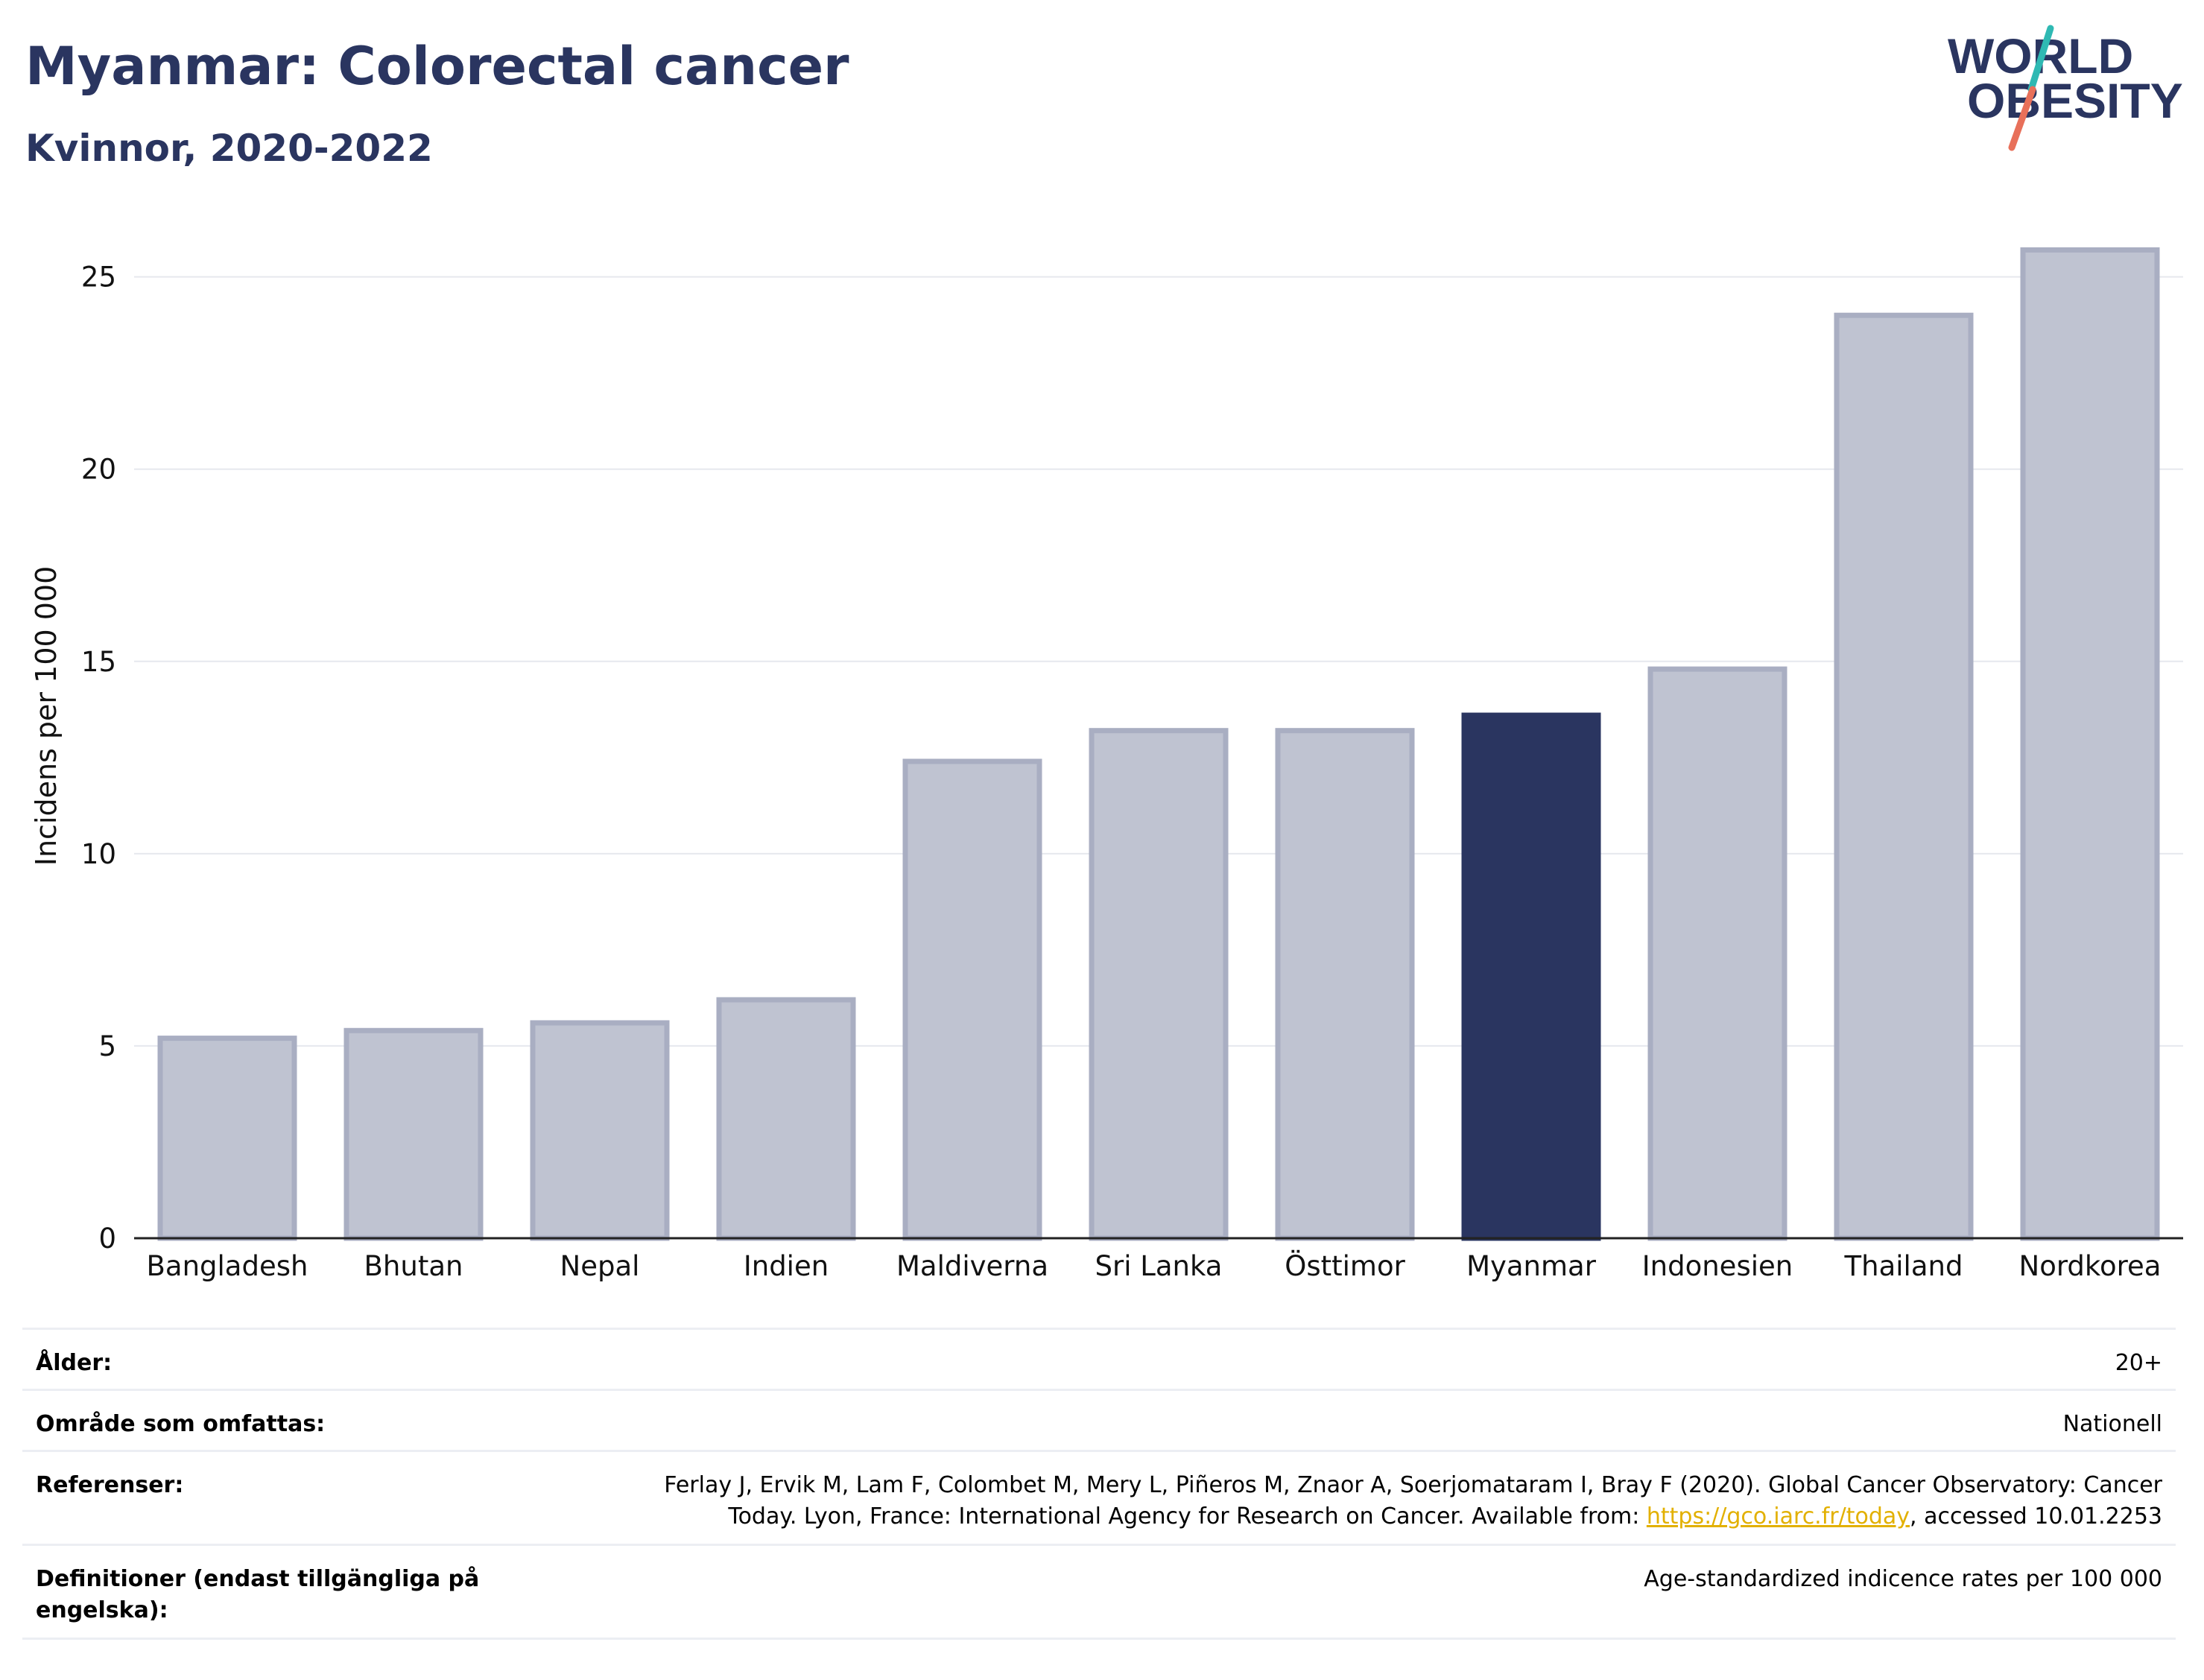 The image size is (2204, 1680). What do you see at coordinates (1778, 1516) in the screenshot?
I see `reference-link: https://gco.iarc.fr/today` at bounding box center [1778, 1516].